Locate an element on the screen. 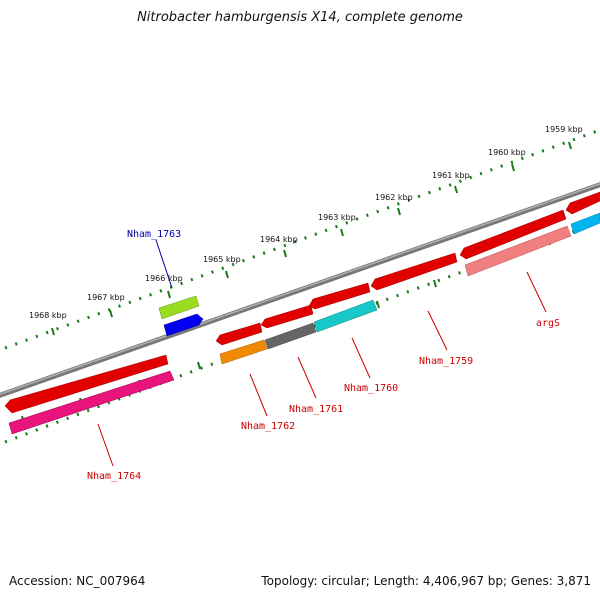 Image resolution: width=600 pixels, height=600 pixels. kbp-label: 1960 kbp is located at coordinates (507, 152).